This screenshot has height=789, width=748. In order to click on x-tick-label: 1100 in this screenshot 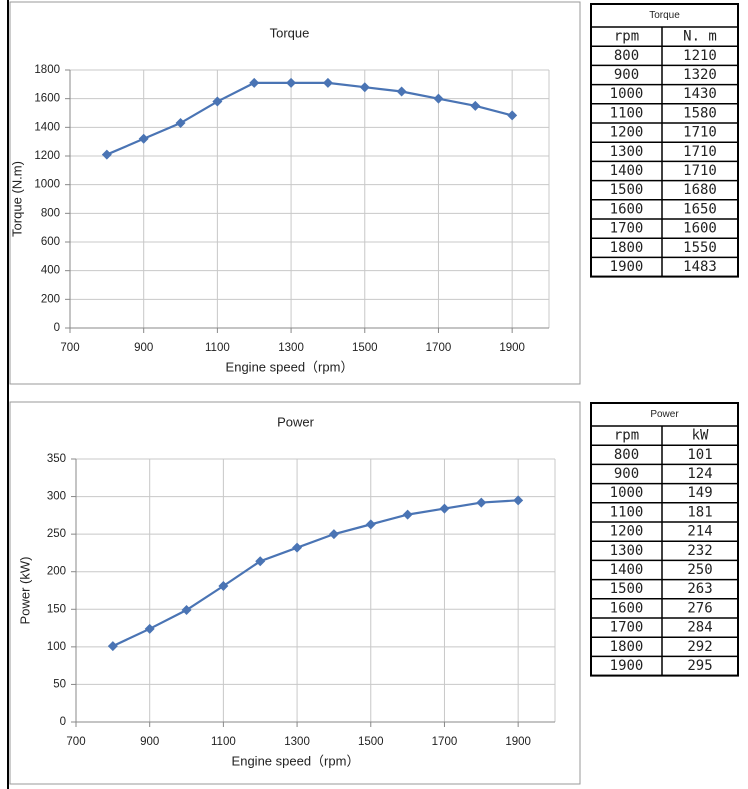, I will do `click(217, 348)`.